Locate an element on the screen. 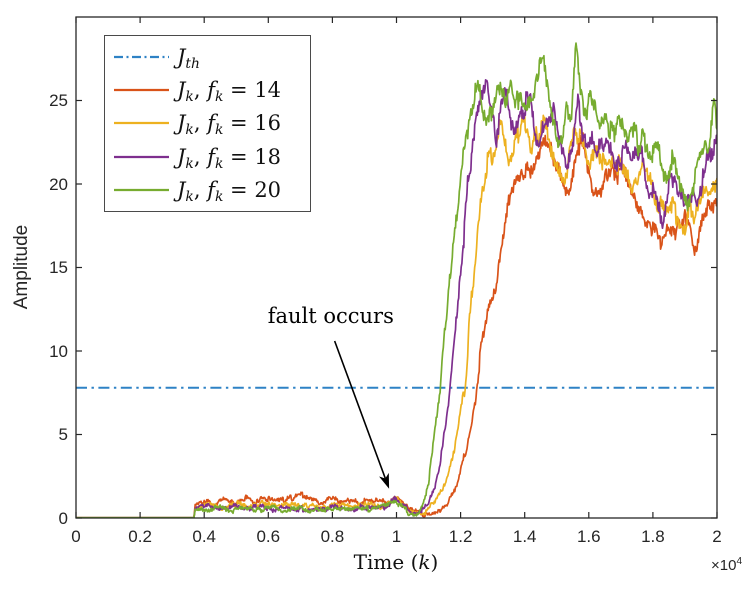  legend-entry-Jth: Jth is located at coordinates (211, 57).